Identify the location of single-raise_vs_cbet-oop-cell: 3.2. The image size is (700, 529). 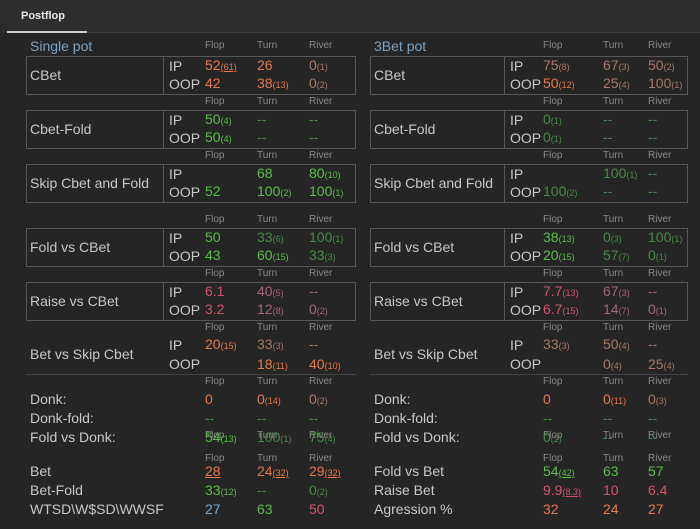
(214, 310).